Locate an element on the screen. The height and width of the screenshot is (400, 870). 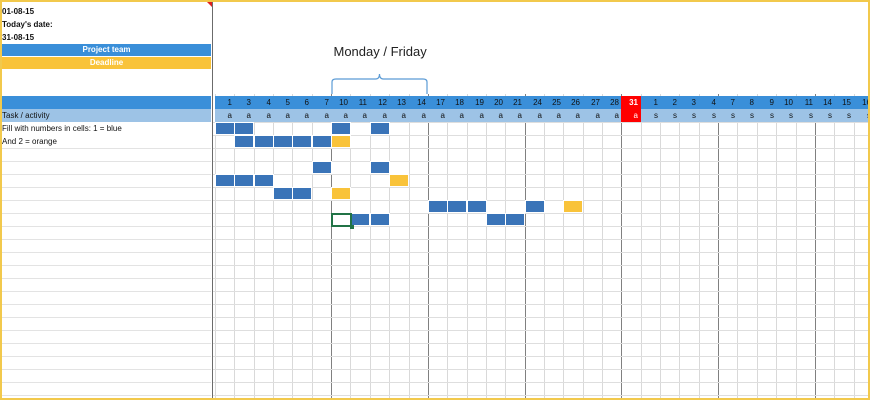
day-number-cell: 24 is located at coordinates (535, 102).